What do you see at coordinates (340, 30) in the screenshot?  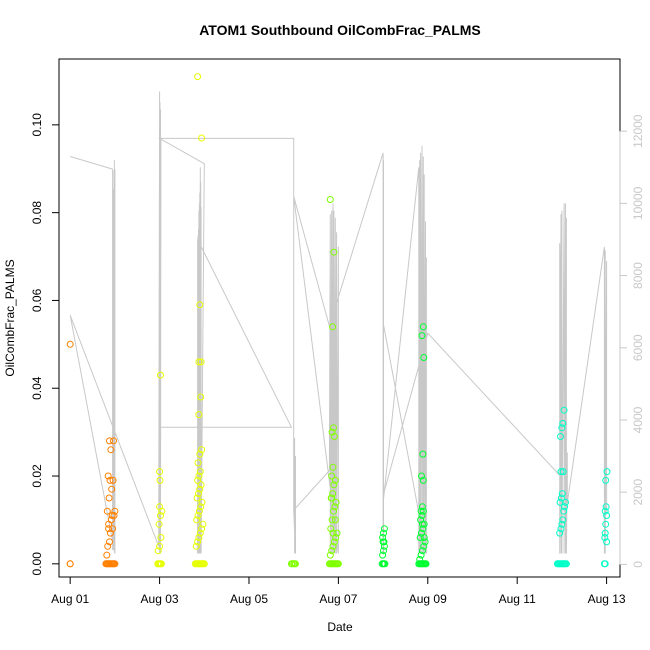 I see `chart-title: ATOM1 Southbound OilCombFrac_PALMS` at bounding box center [340, 30].